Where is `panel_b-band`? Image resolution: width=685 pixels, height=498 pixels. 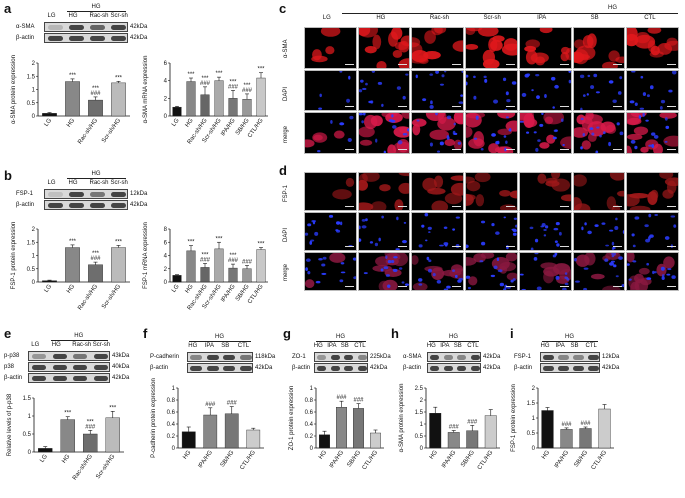
panel_b-band is located at coordinates (118, 194).